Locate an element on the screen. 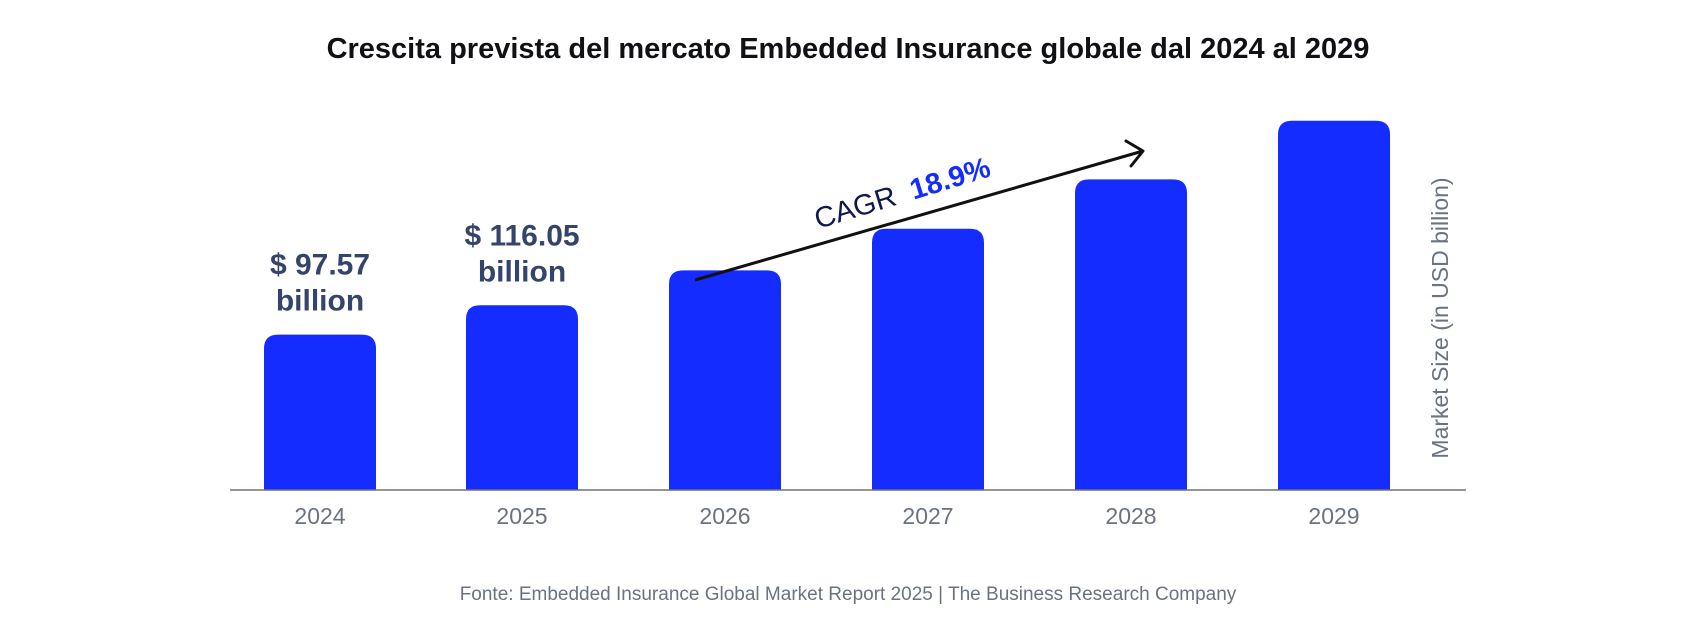 Image resolution: width=1696 pixels, height=620 pixels. bar-2024 is located at coordinates (320, 412).